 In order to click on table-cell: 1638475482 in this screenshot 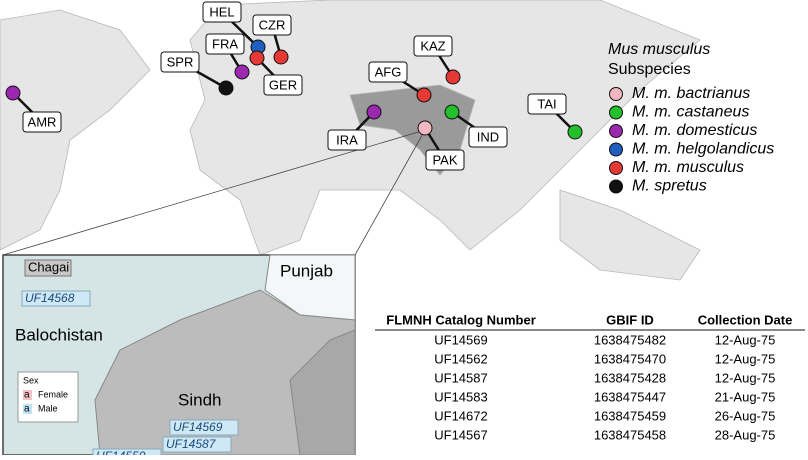, I will do `click(630, 339)`.